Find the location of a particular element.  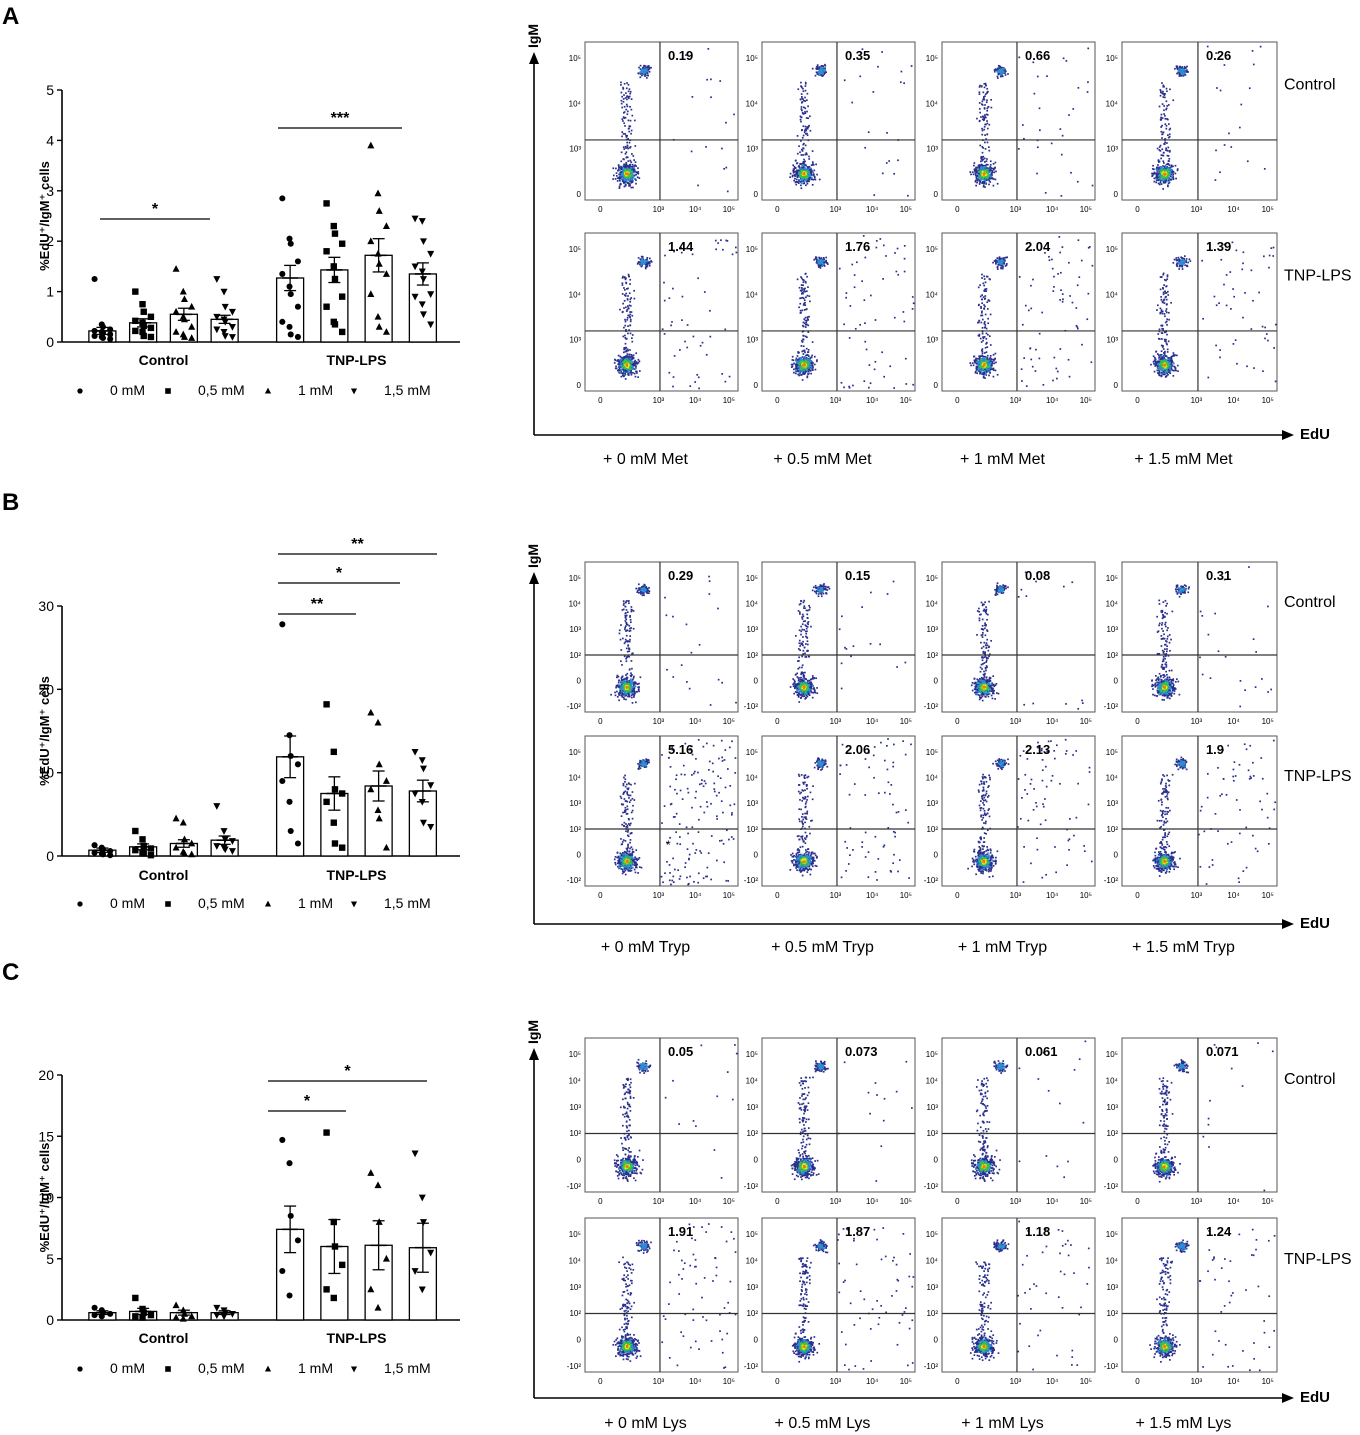

quadrant-value: 0.26 is located at coordinates (1218, 55).